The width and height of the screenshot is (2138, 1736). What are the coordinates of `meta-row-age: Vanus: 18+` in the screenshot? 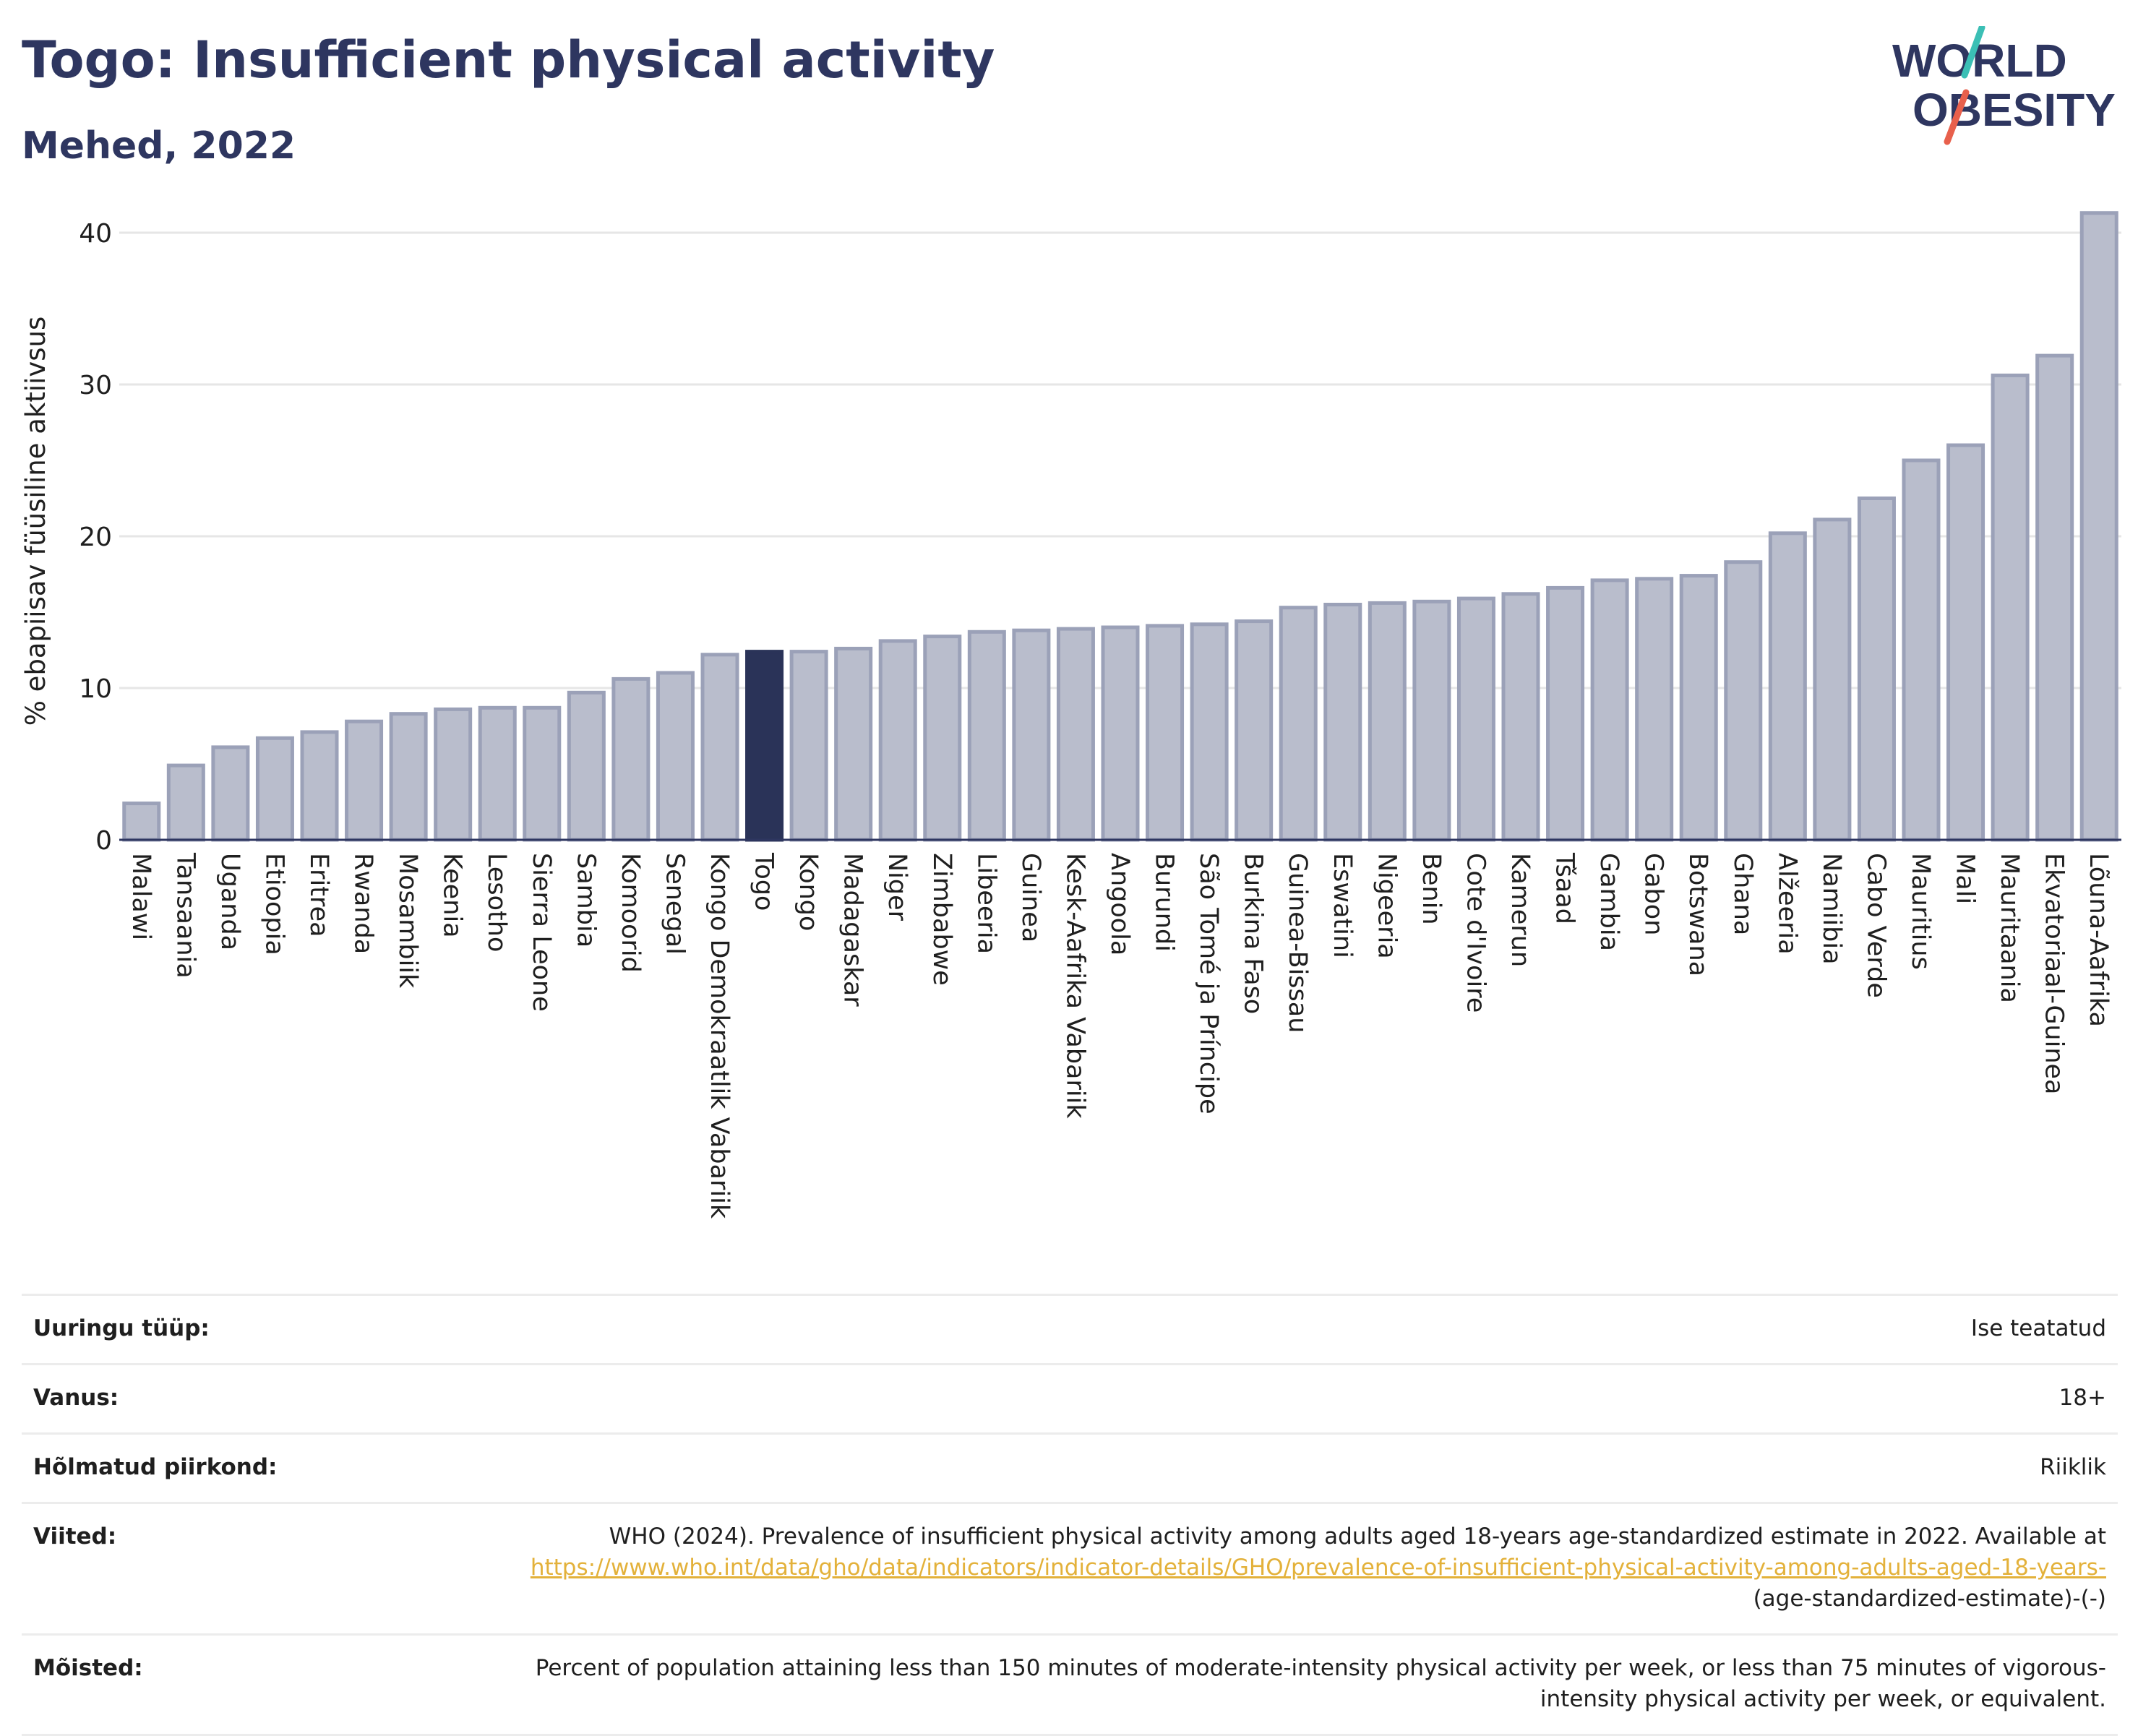 It's located at (1070, 1397).